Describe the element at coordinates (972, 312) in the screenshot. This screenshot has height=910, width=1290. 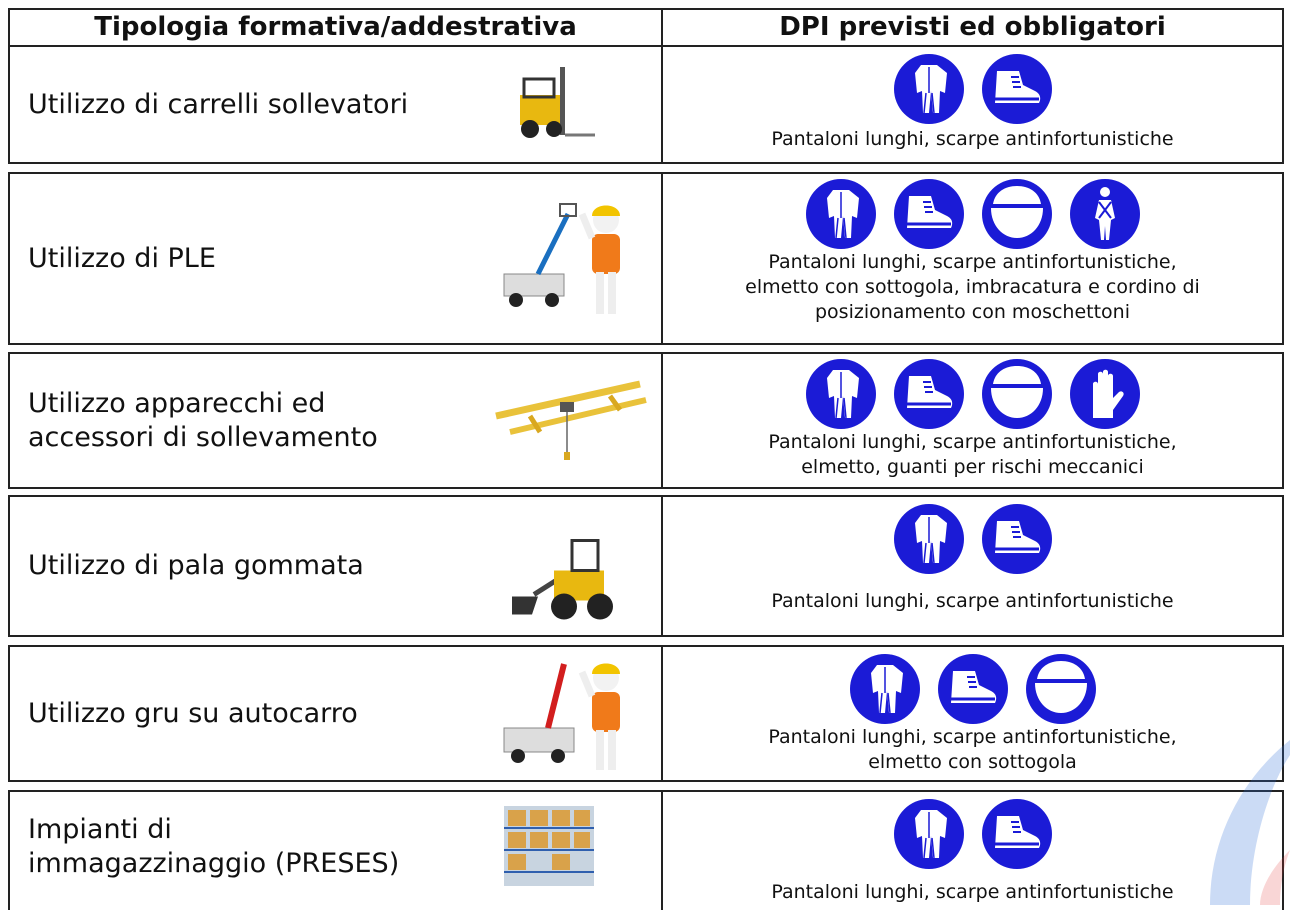
I see `ppe-line: posizionamento con moschettoni` at that location.